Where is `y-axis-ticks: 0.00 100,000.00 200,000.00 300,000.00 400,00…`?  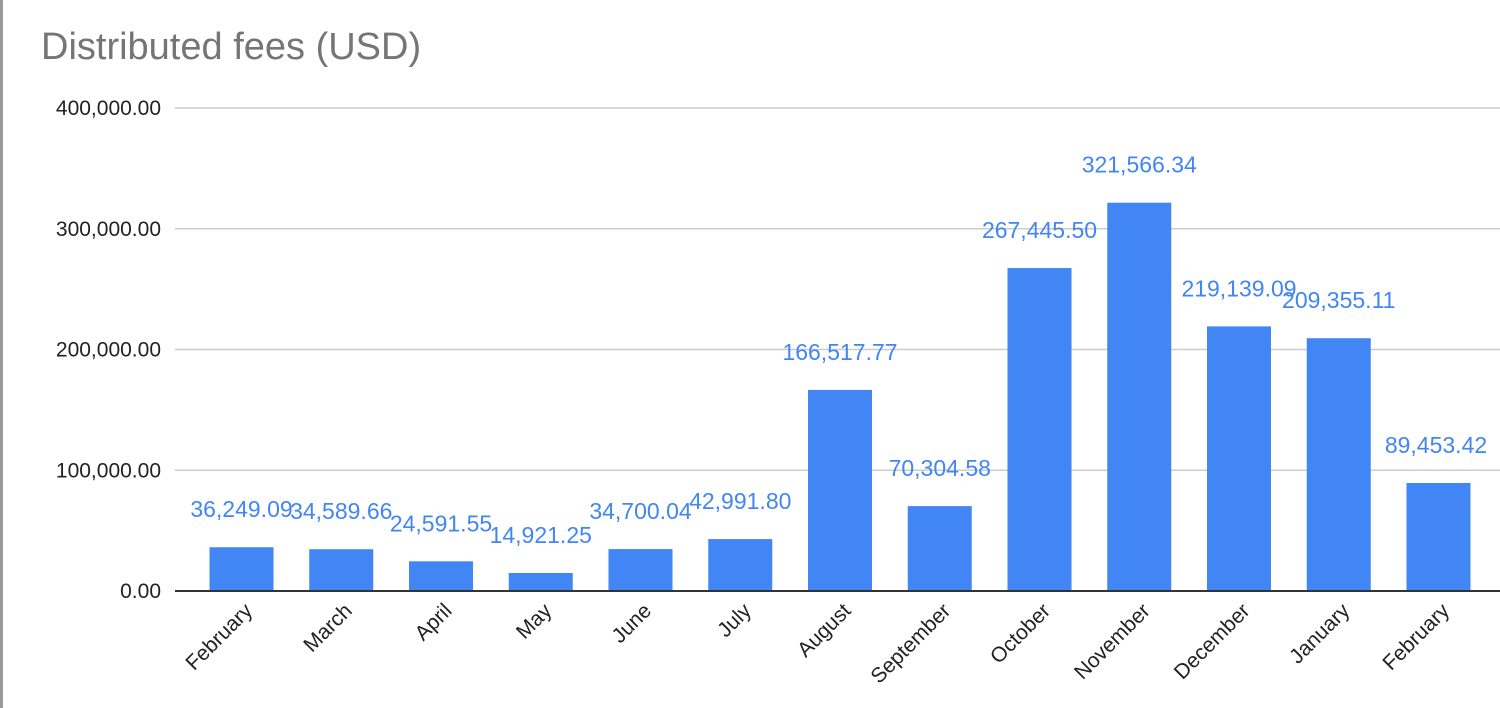 y-axis-ticks: 0.00 100,000.00 200,000.00 300,000.00 400,00… is located at coordinates (108, 350).